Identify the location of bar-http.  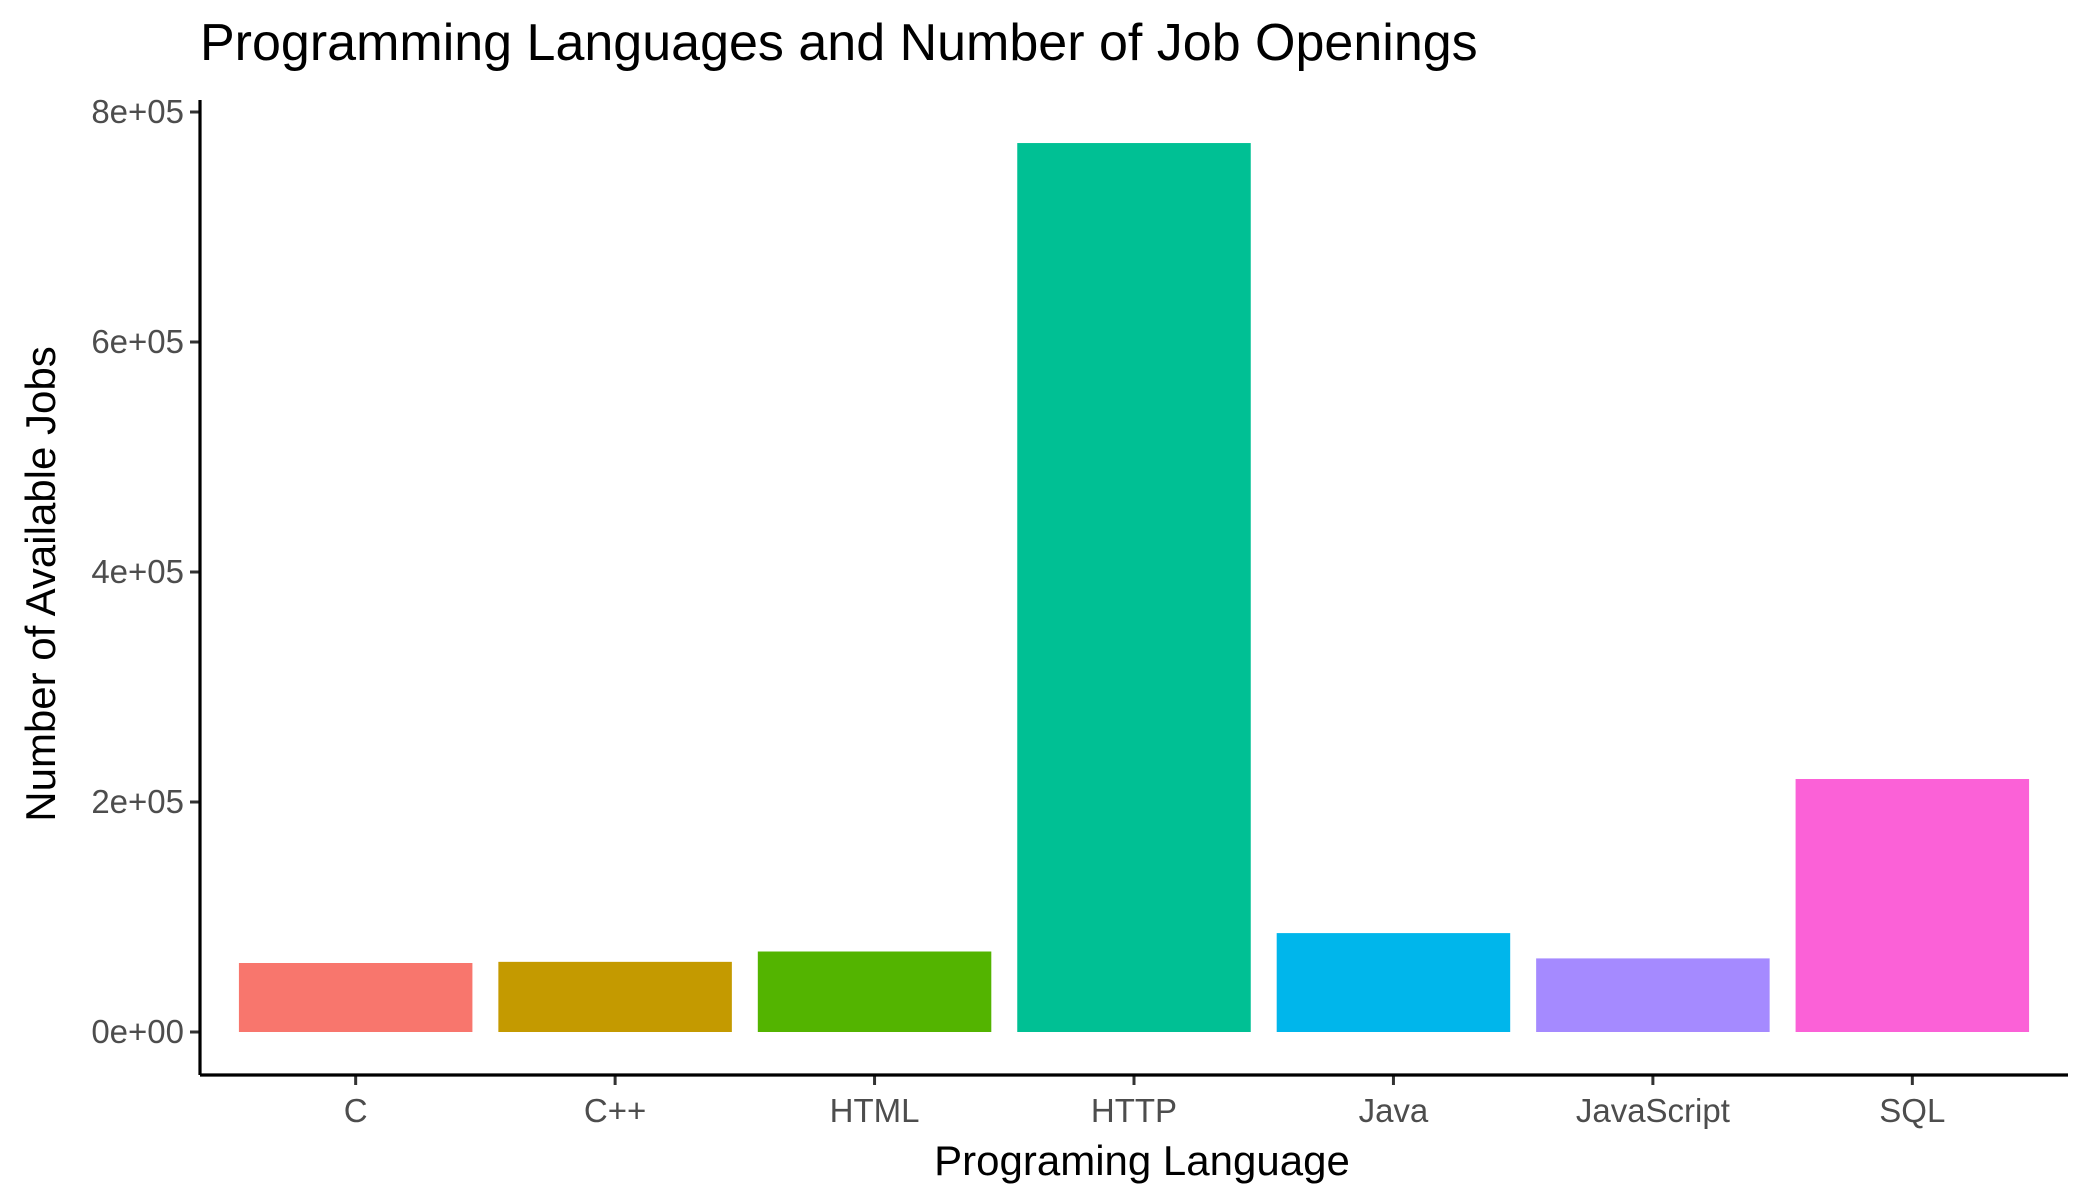
(1134, 588).